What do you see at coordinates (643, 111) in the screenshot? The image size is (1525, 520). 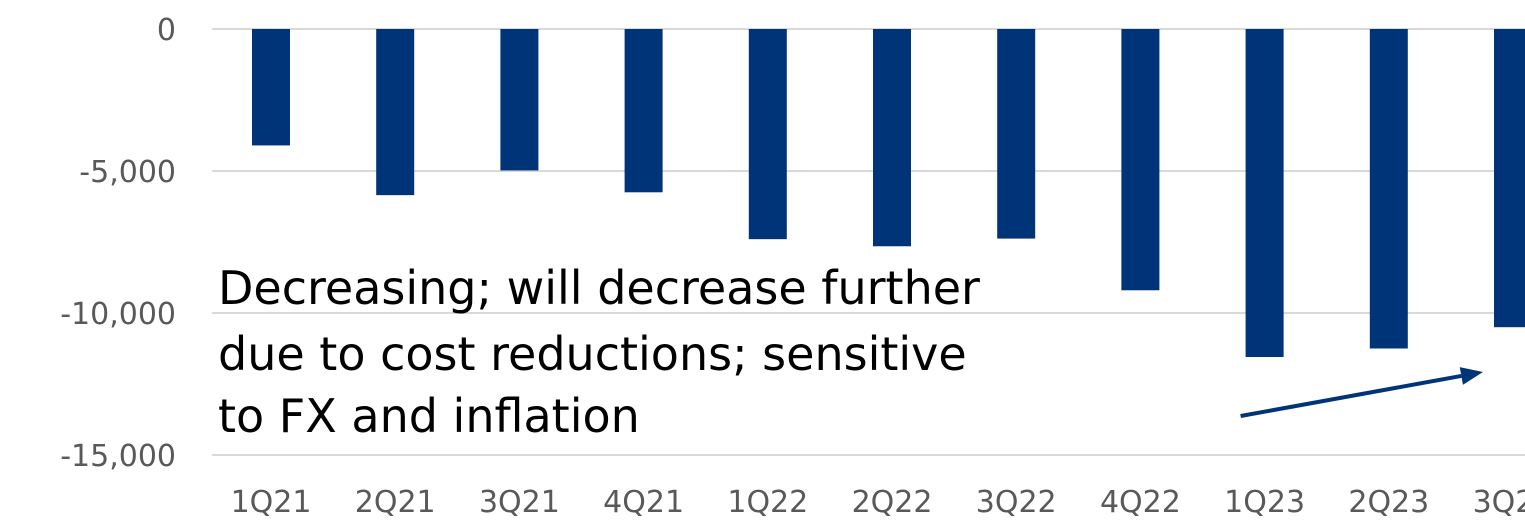 I see `bar-4Q21` at bounding box center [643, 111].